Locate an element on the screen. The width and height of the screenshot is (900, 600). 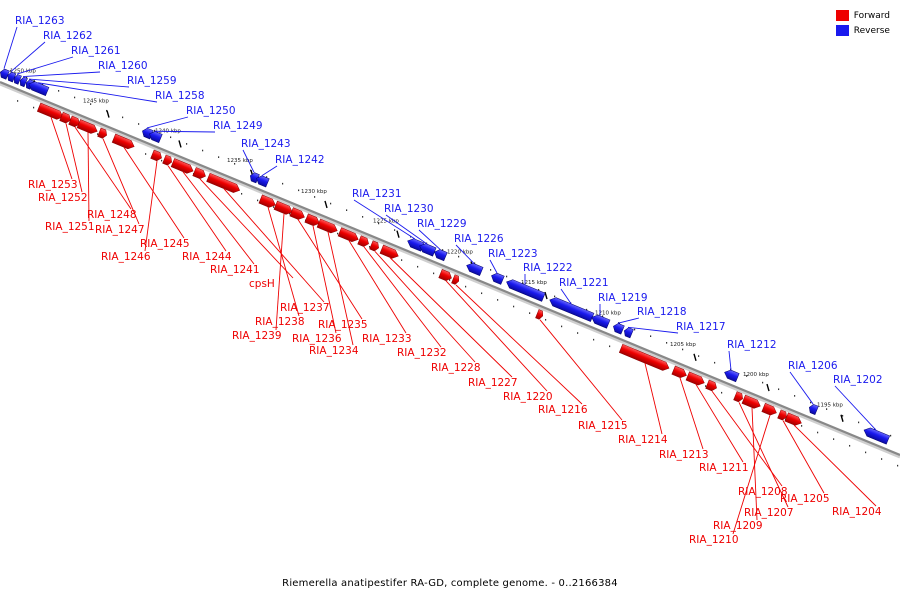
gene-label: RIA_1215 is located at coordinates (603, 426).